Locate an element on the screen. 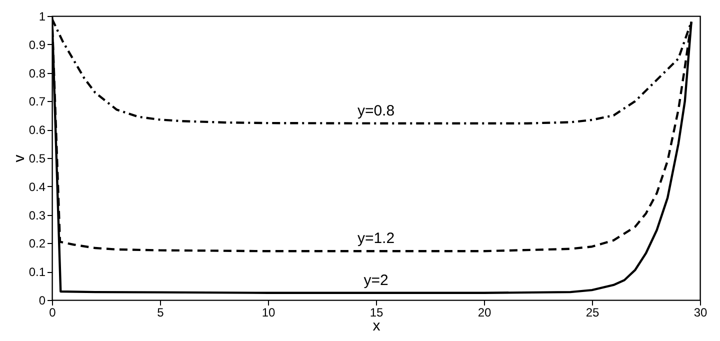 This screenshot has width=720, height=341. series-label: y=1.2 is located at coordinates (376, 239).